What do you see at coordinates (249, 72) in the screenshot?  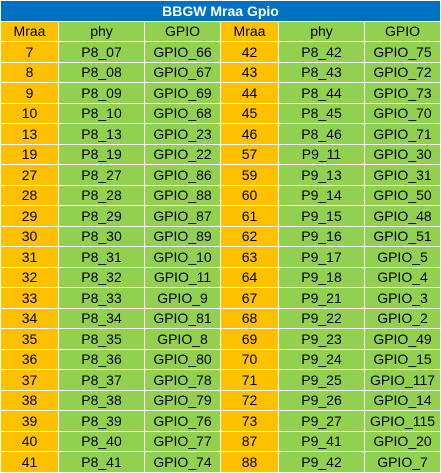 I see `right-mraa-cell: 43` at bounding box center [249, 72].